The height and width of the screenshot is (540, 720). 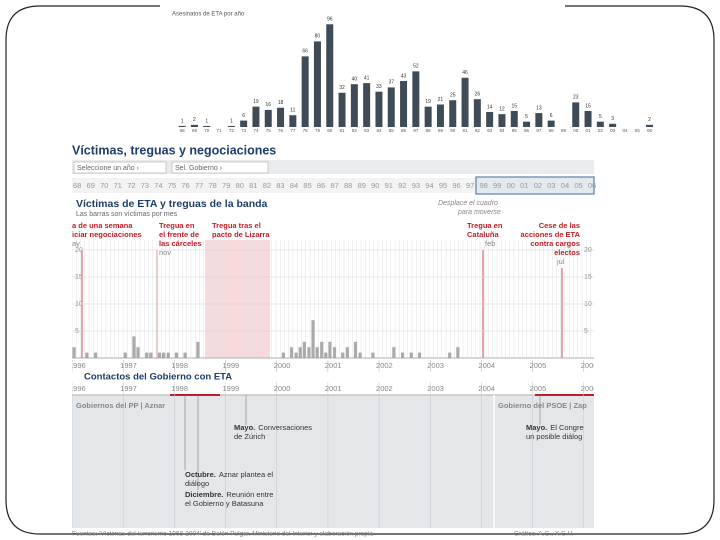 What do you see at coordinates (268, 105) in the screenshot?
I see `value-label: 16` at bounding box center [268, 105].